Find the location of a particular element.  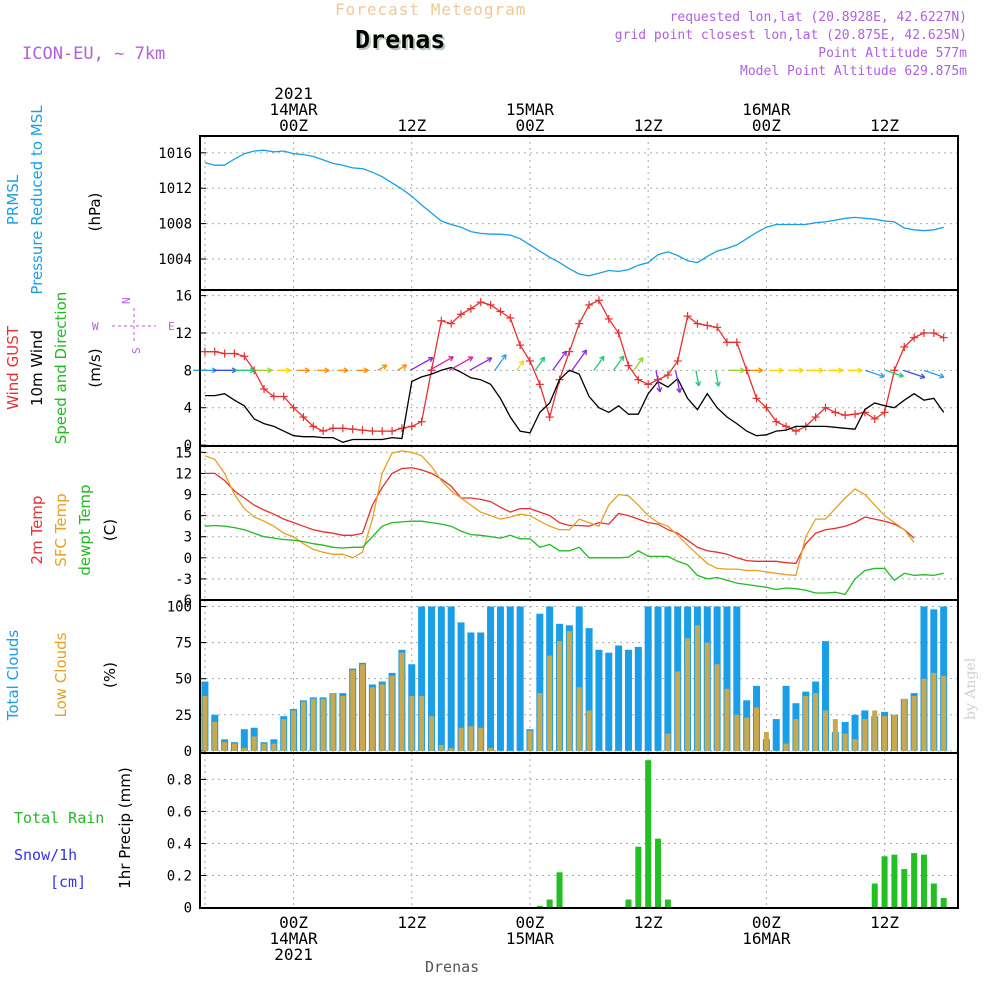

meteogram-subtitle: Forecast Meteogram is located at coordinates (431, 9).